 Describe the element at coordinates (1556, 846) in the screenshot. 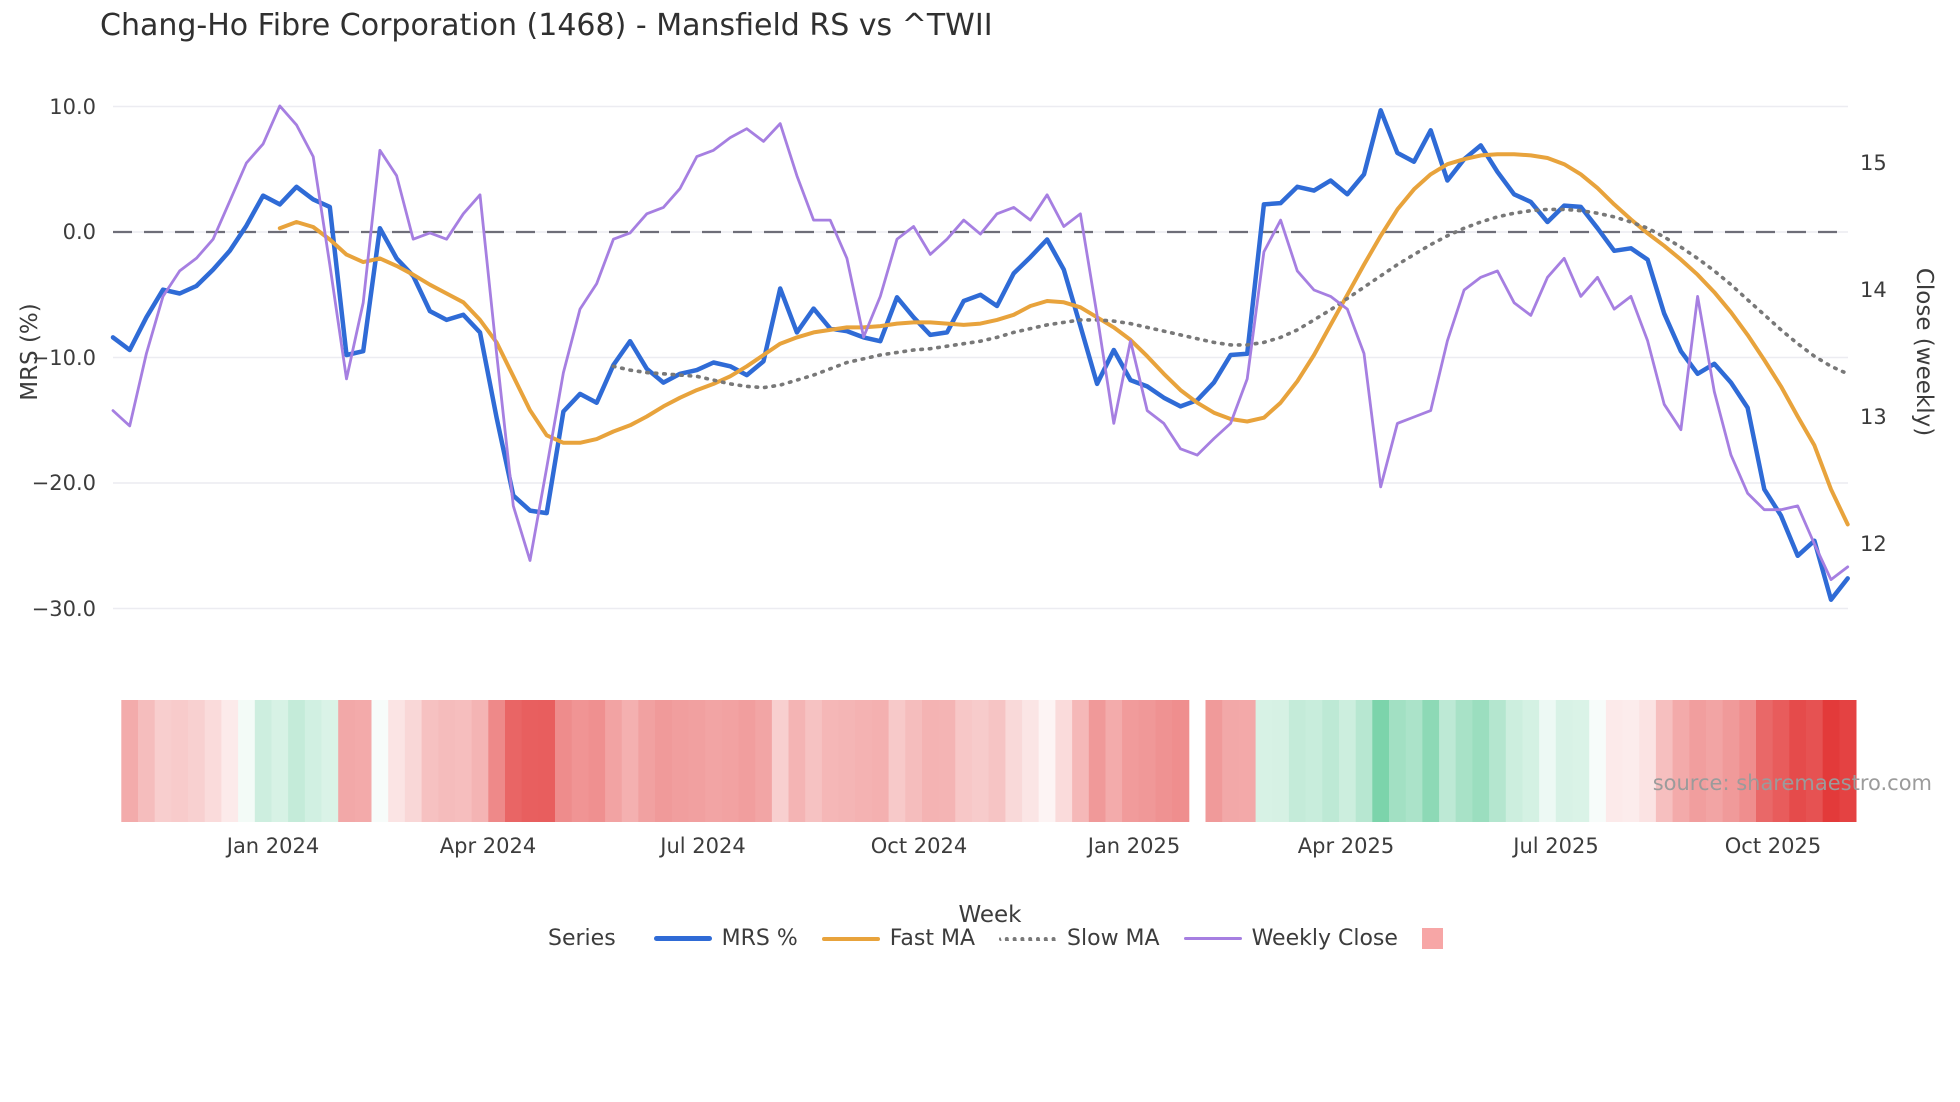

I see `x-axis-tick: Jul 2025` at that location.